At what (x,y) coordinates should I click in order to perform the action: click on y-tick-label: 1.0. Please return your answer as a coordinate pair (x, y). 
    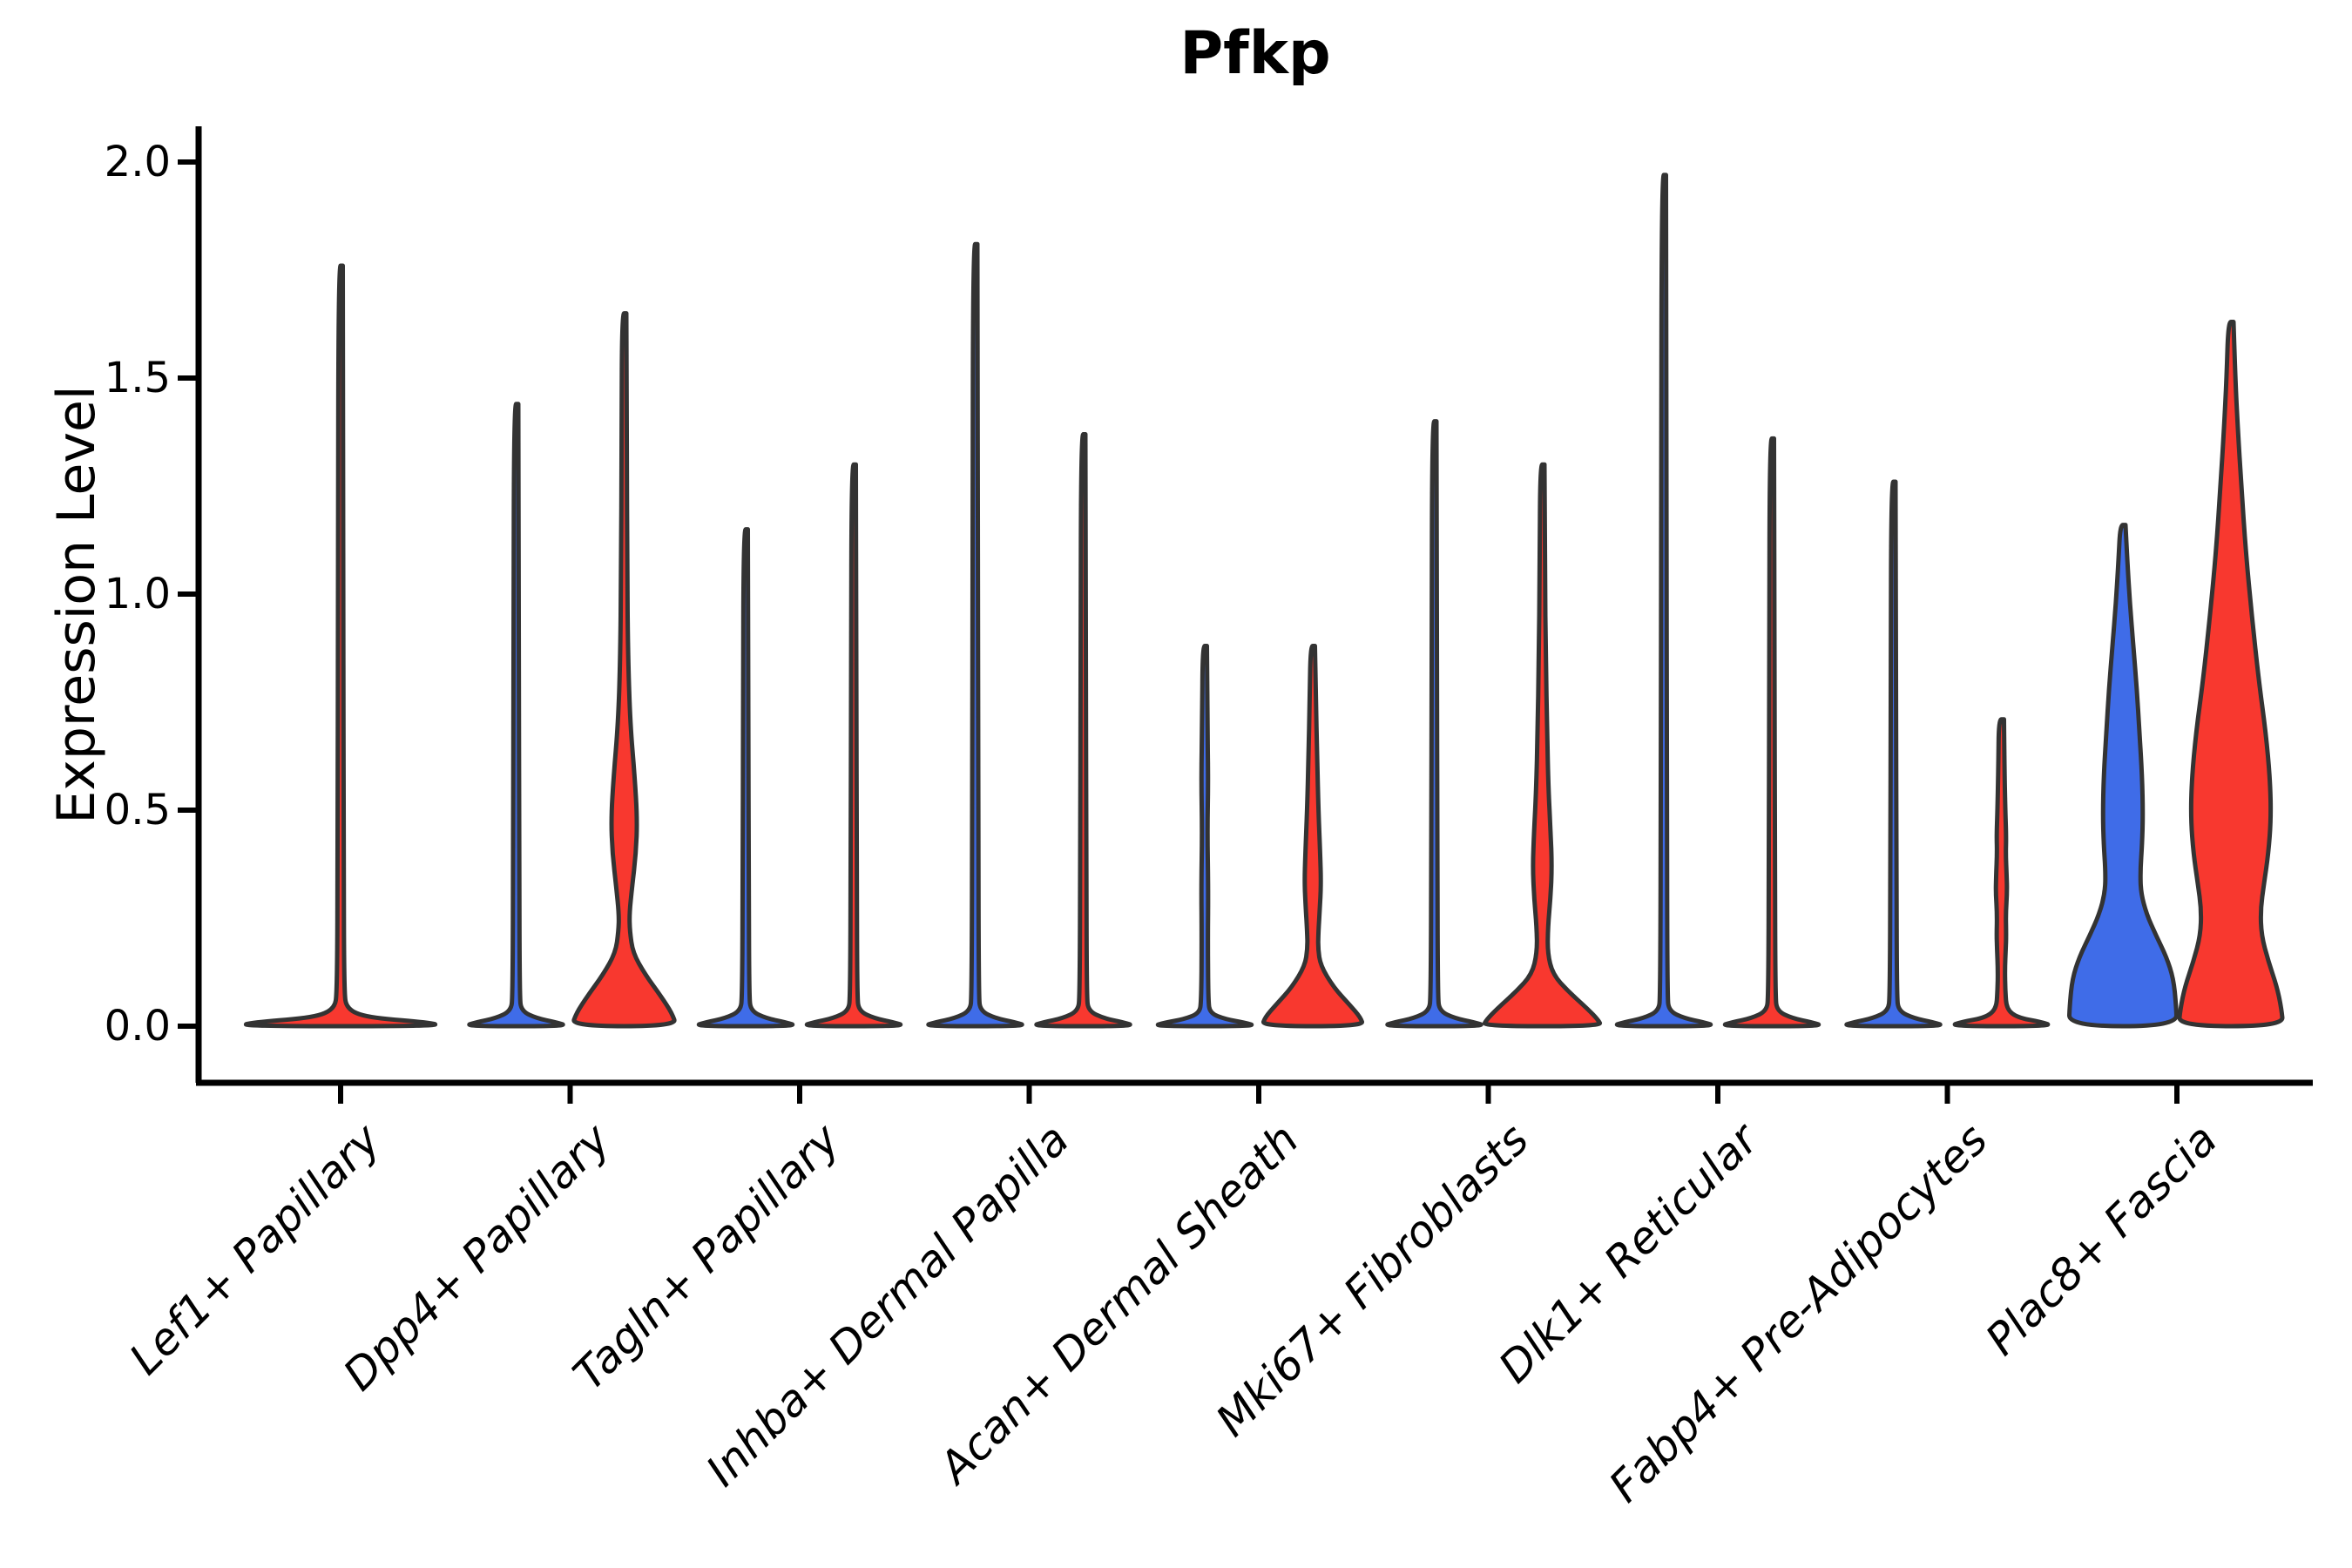
    Looking at the image, I should click on (137, 594).